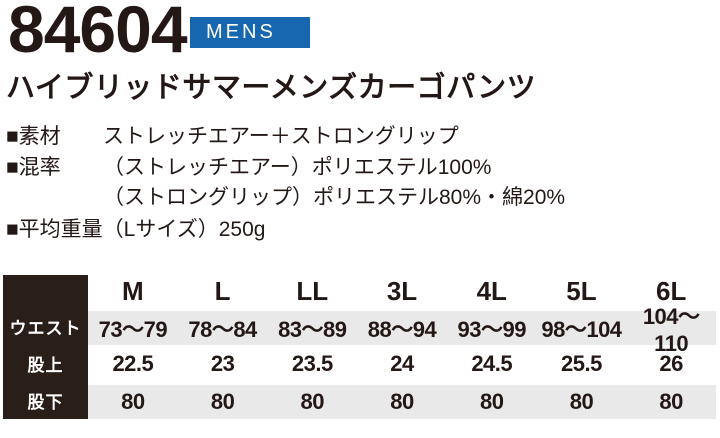  I want to click on rise-value: 23, so click(222, 363).